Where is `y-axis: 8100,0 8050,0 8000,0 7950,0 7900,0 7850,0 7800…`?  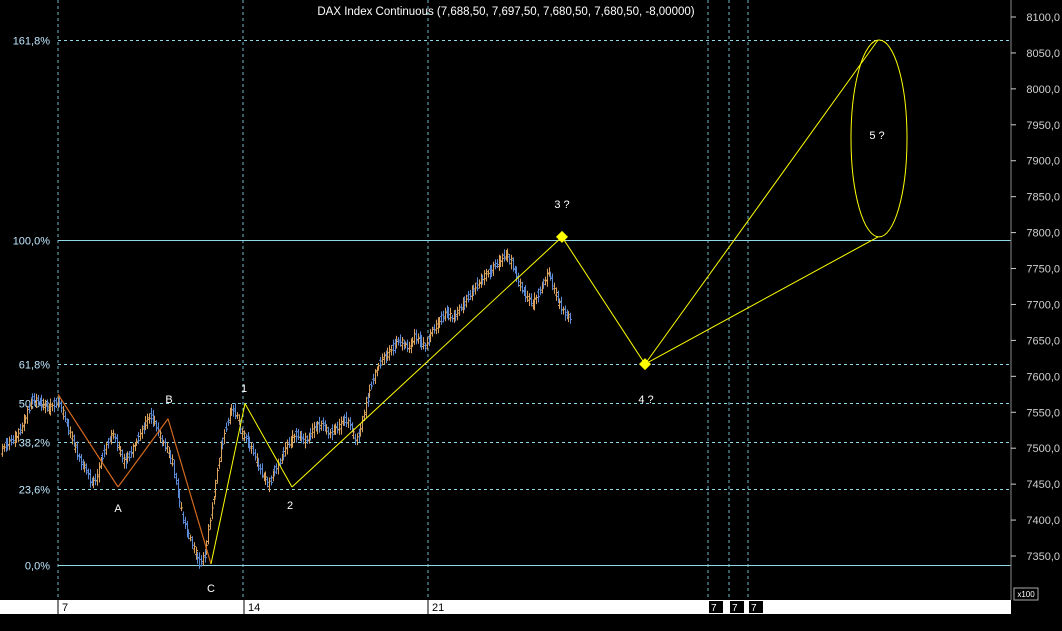
y-axis: 8100,0 8050,0 8000,0 7950,0 7900,0 7850,0 7800… is located at coordinates (1035, 287).